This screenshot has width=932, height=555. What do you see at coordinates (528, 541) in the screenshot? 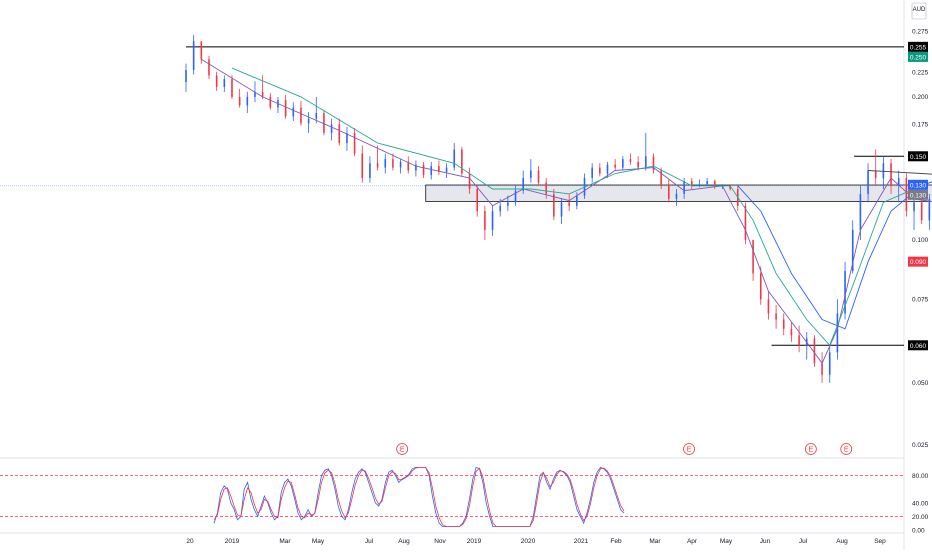
I see `time-axis-tick: 2020` at bounding box center [528, 541].